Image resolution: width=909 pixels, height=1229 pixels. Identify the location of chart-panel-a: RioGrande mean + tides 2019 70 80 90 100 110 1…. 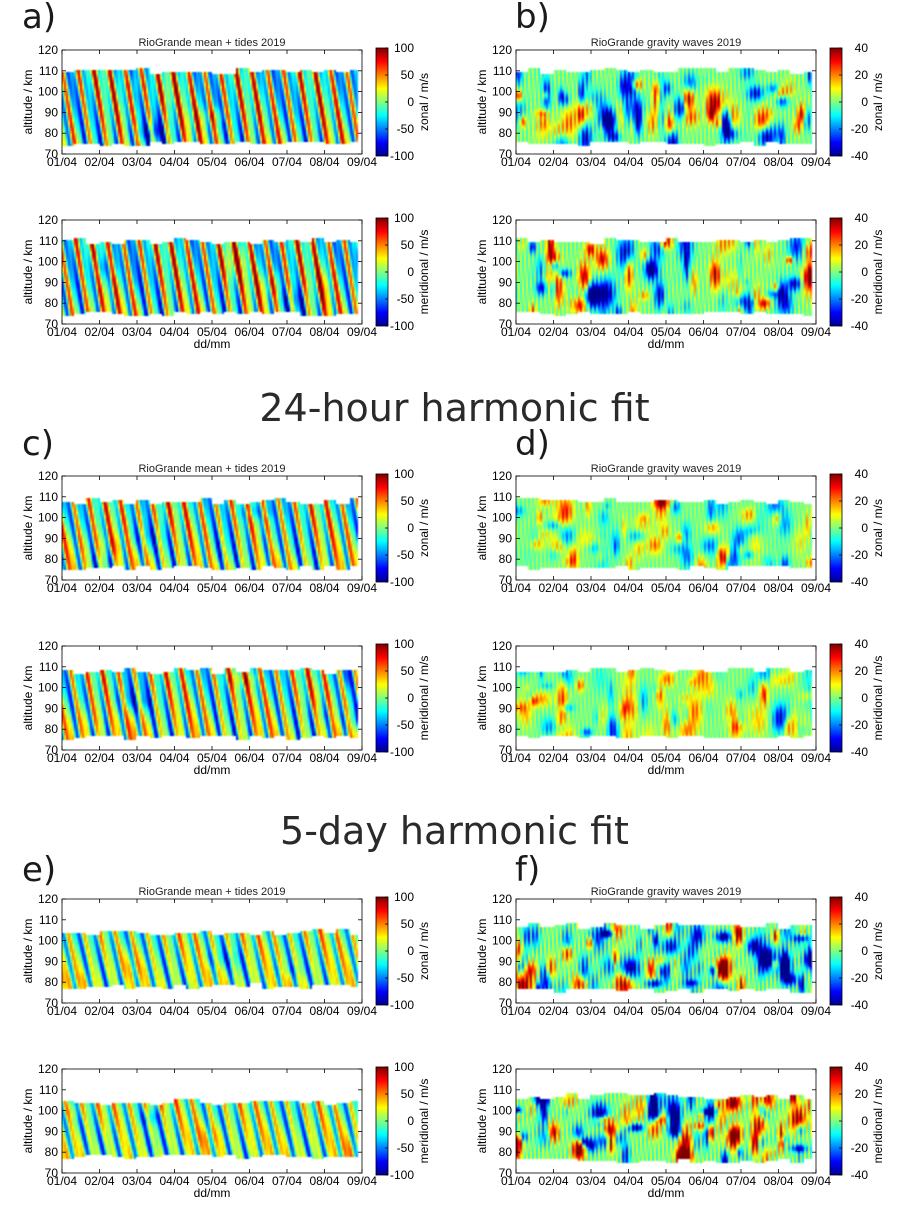
(226, 194).